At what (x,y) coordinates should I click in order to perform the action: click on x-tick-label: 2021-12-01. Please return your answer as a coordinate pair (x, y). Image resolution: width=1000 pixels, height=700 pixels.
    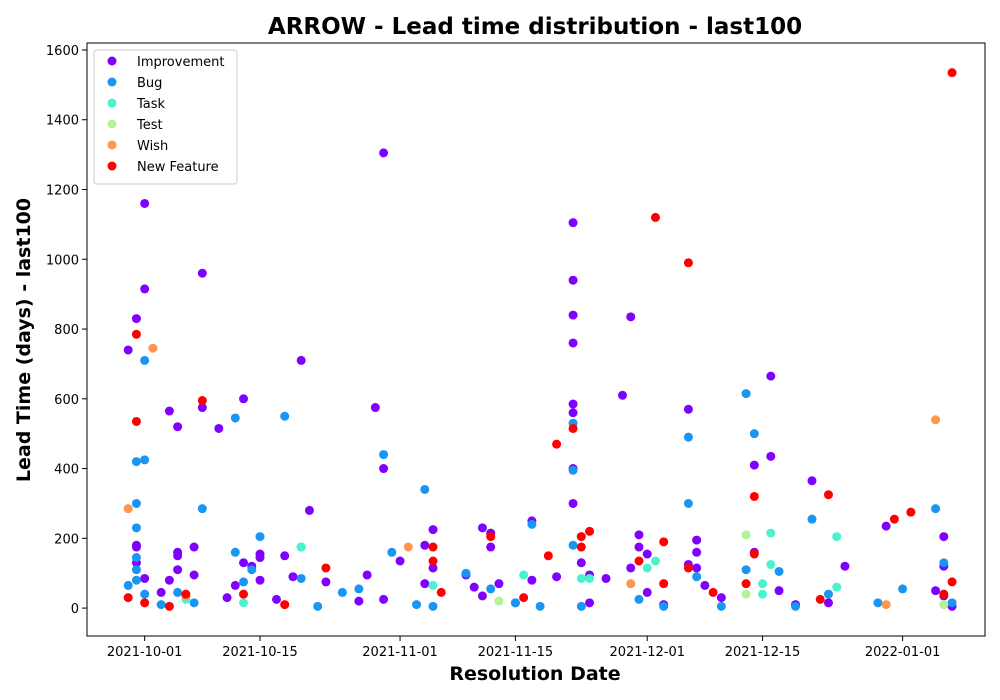
    Looking at the image, I should click on (647, 652).